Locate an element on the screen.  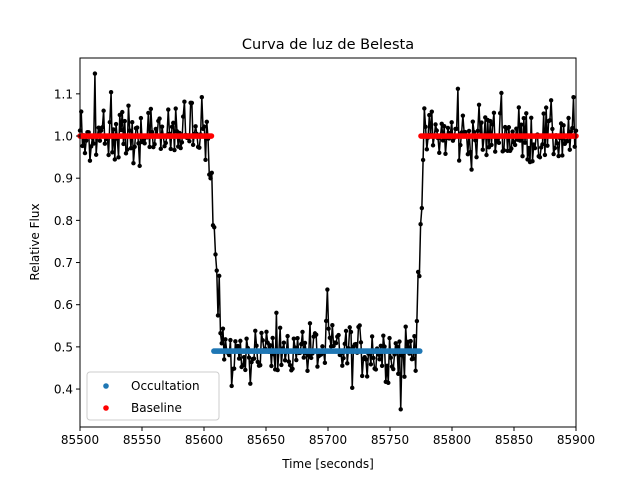
legend-marker-baseline is located at coordinates (106, 408).